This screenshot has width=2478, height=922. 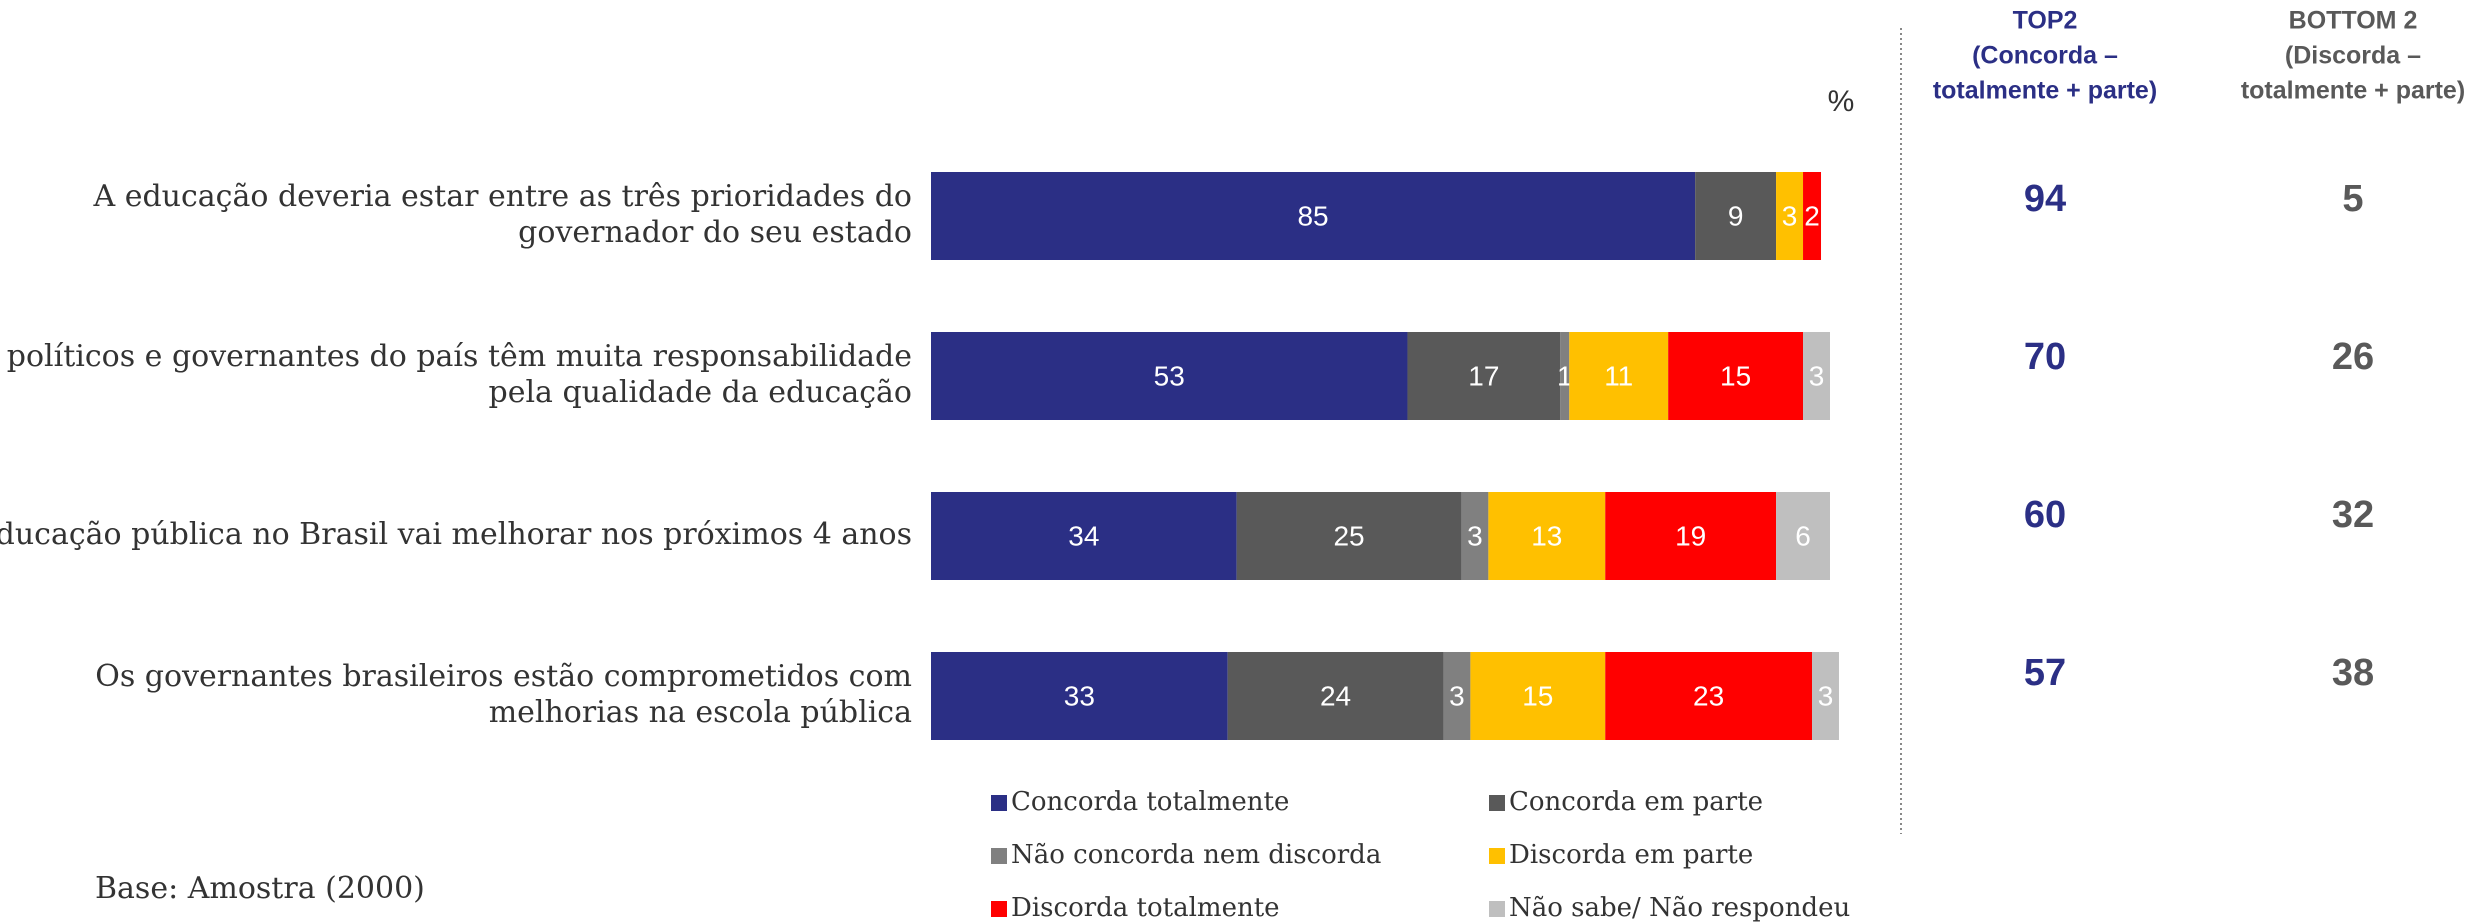 I want to click on category-label: melhorias na escola pública, so click(x=700, y=712).